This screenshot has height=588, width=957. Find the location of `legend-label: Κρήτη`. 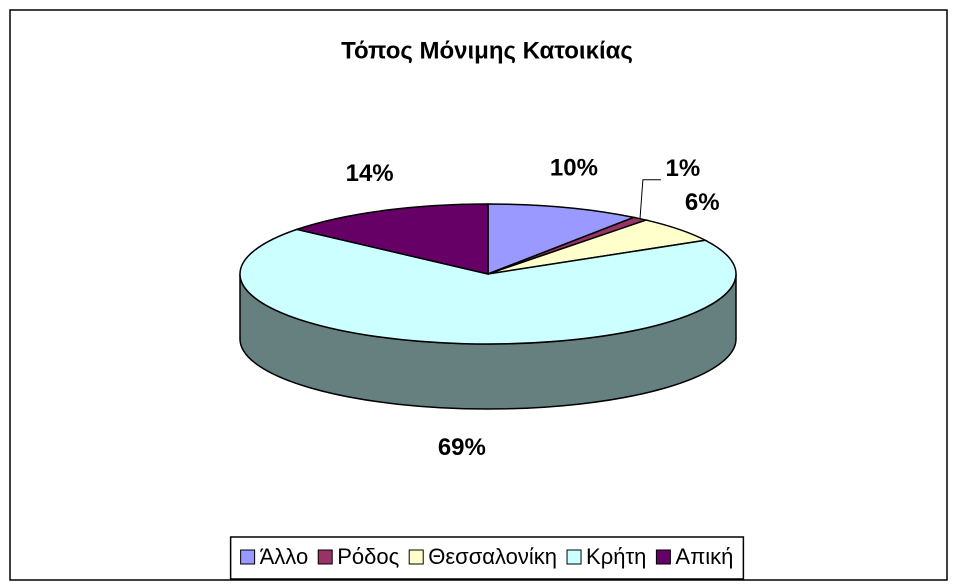

legend-label: Κρήτη is located at coordinates (616, 556).